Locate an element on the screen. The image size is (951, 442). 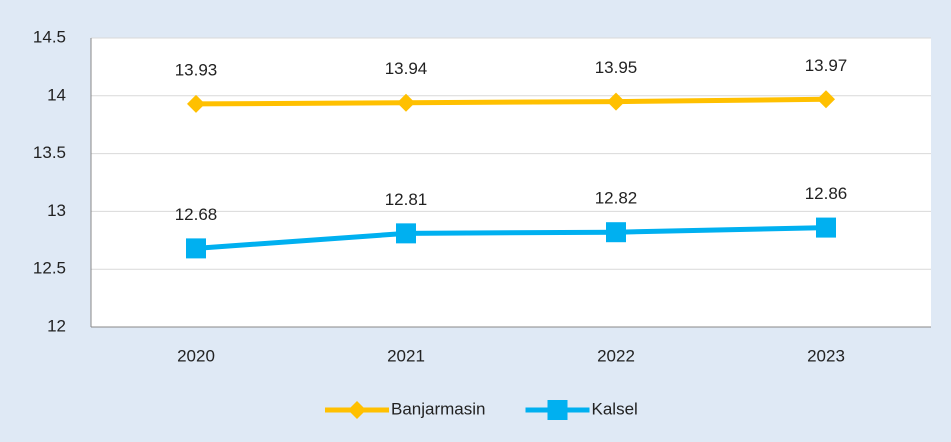
y-tick-label: 12.5 is located at coordinates (49, 268).